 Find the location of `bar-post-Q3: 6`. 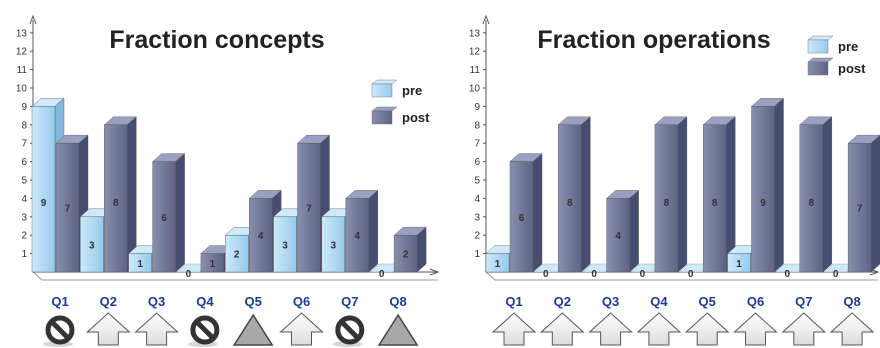

bar-post-Q3: 6 is located at coordinates (169, 213).